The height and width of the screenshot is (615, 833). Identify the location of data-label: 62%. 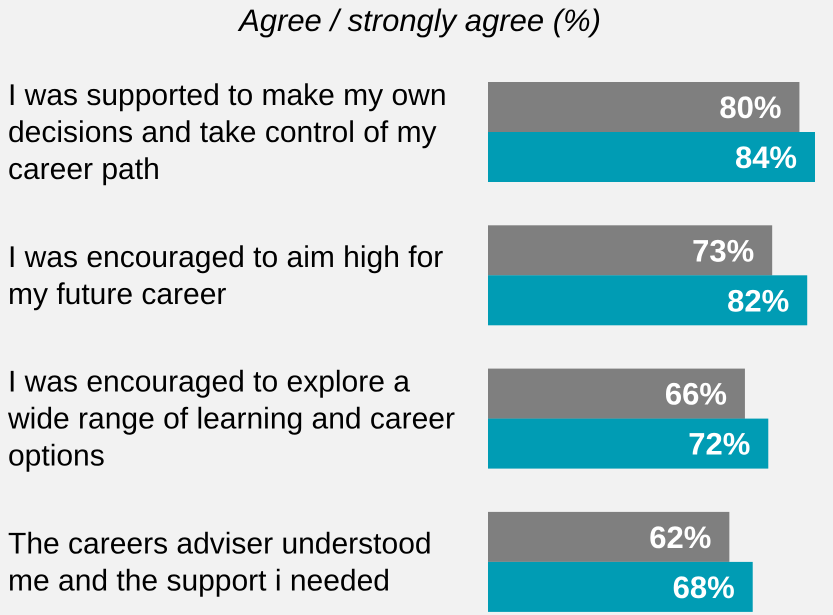
(680, 537).